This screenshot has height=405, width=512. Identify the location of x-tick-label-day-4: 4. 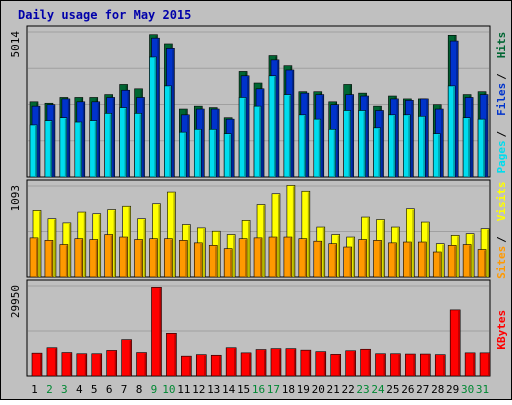
(79, 389).